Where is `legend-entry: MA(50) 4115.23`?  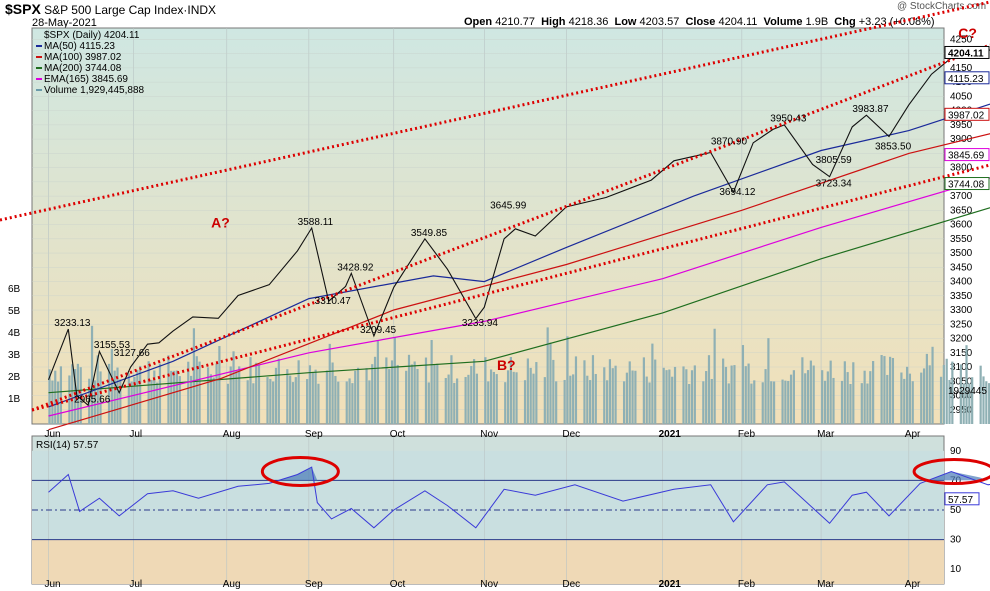 legend-entry: MA(50) 4115.23 is located at coordinates (79, 46).